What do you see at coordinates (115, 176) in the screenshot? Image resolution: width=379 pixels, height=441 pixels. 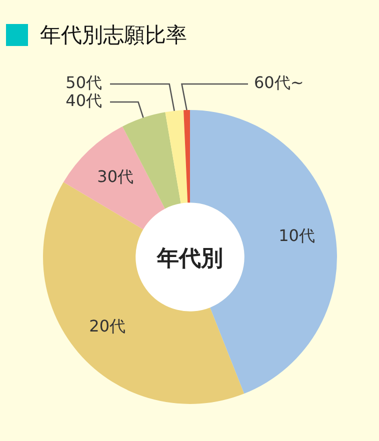 I see `slice-label: 30代` at bounding box center [115, 176].